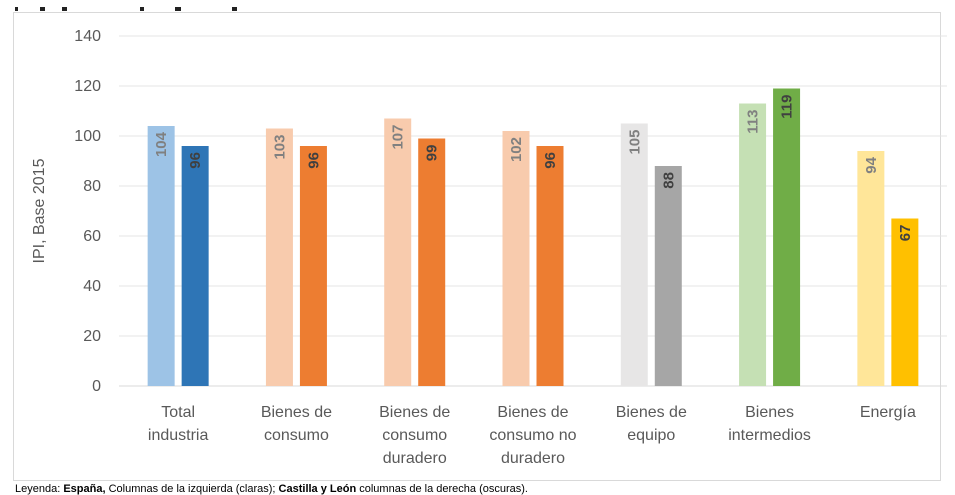 The image size is (955, 495). Describe the element at coordinates (178, 412) in the screenshot. I see `category-label: Total` at that location.